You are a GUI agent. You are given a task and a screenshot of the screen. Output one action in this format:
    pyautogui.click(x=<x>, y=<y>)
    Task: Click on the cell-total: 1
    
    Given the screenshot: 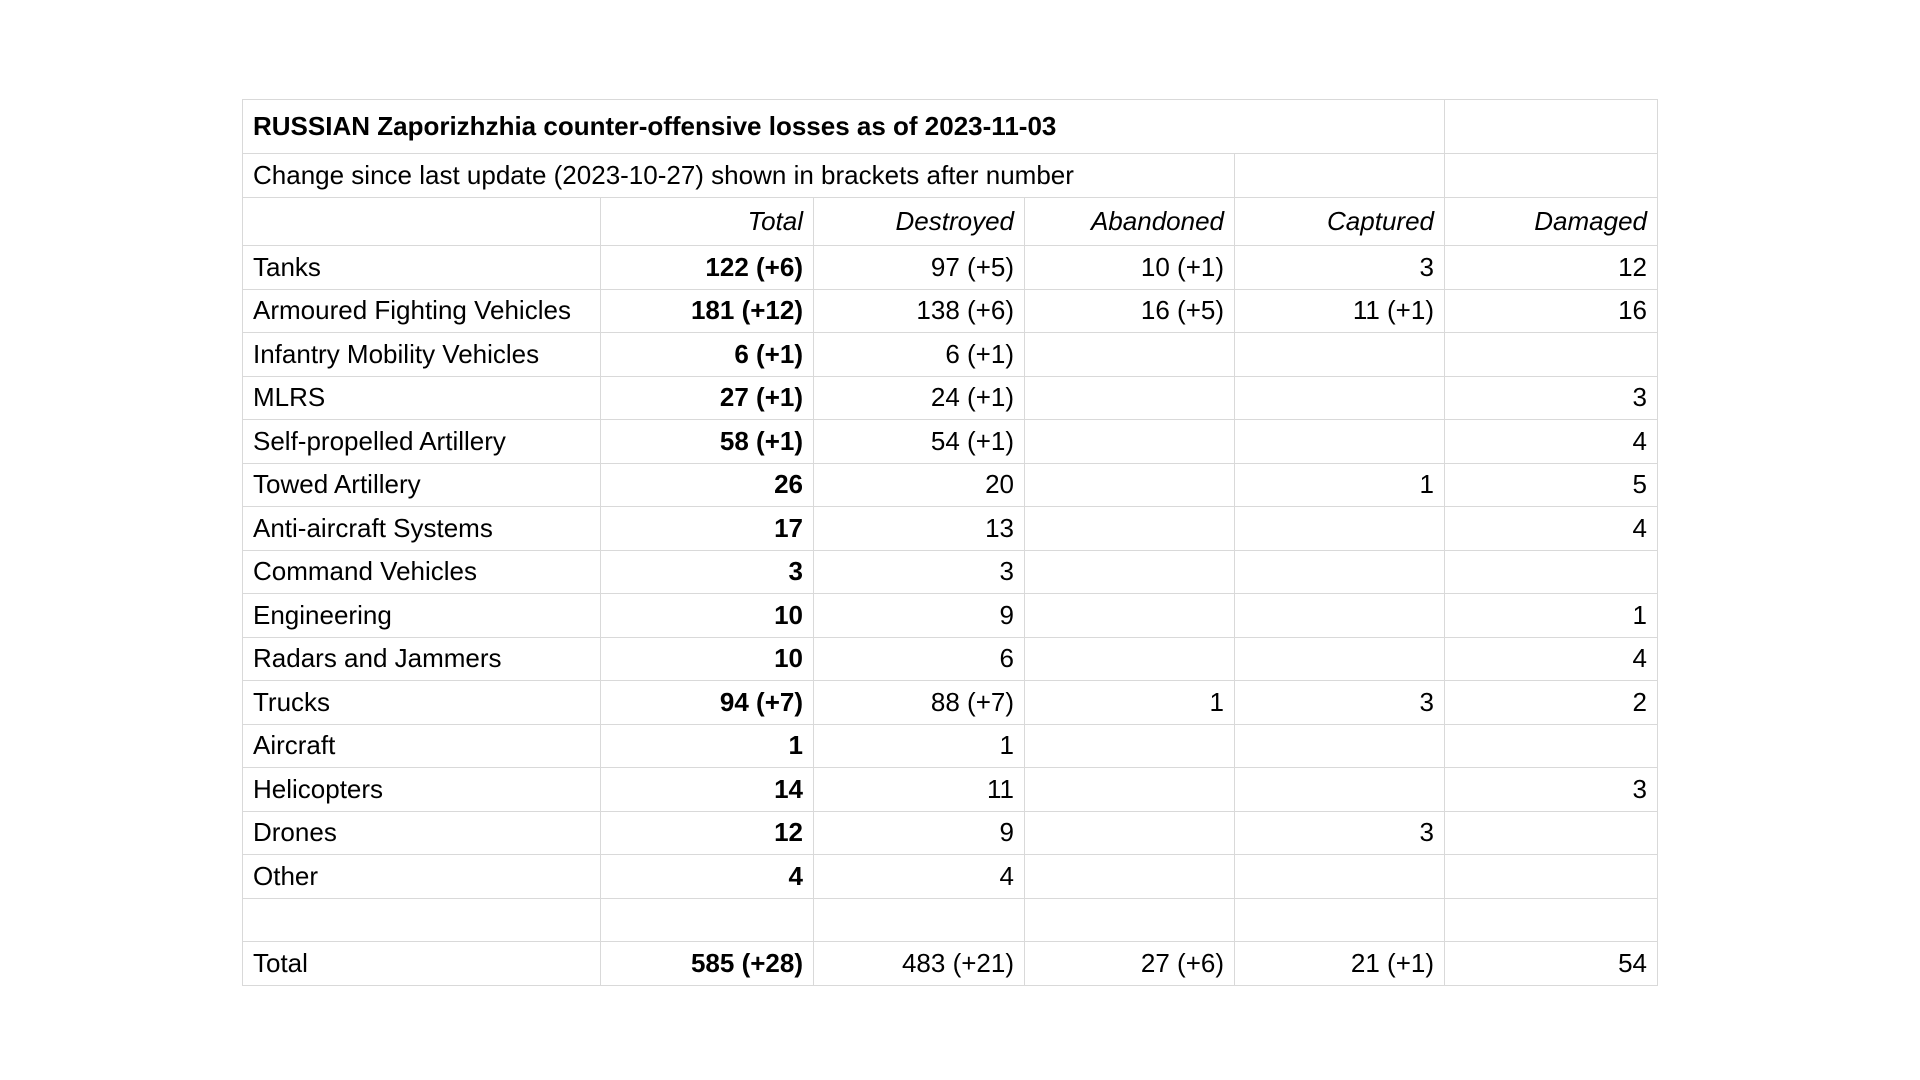 What is the action you would take?
    pyautogui.click(x=707, y=745)
    